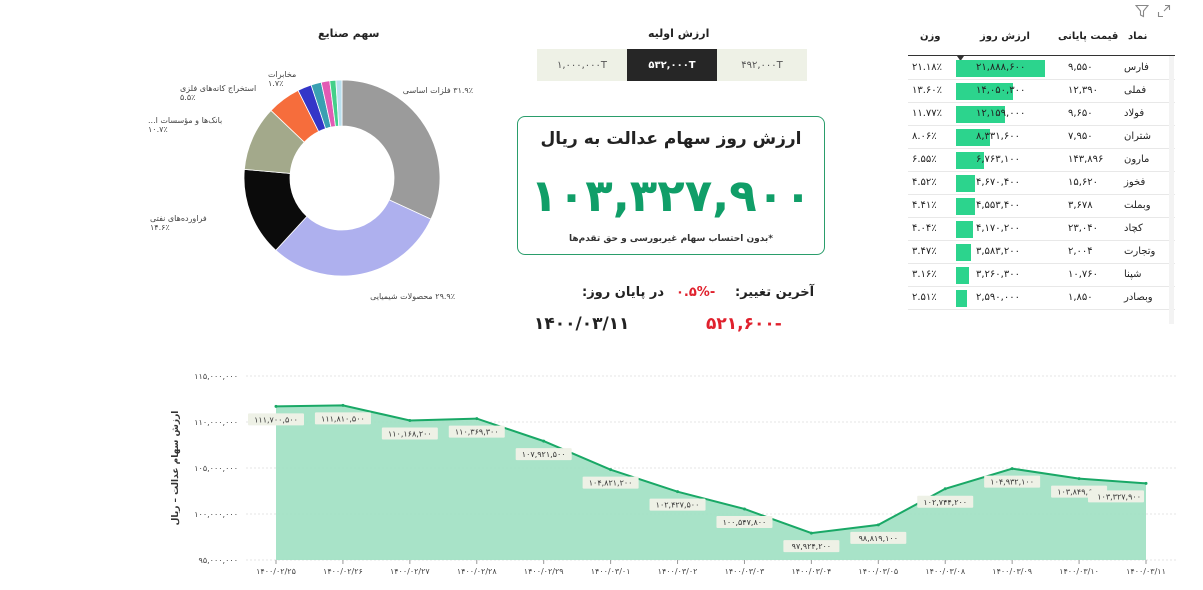 The height and width of the screenshot is (590, 1203). Describe the element at coordinates (1041, 137) in the screenshot. I see `table-row: ۸.۰۶٪ ۸,۳۳۱,۶۰۰ ۷,۹۵۰ شتران` at that location.